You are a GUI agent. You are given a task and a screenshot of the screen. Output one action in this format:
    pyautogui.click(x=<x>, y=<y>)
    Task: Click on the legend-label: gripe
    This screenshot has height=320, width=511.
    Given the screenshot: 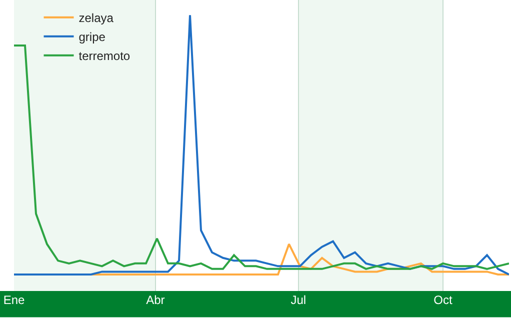 What is the action you would take?
    pyautogui.click(x=92, y=37)
    